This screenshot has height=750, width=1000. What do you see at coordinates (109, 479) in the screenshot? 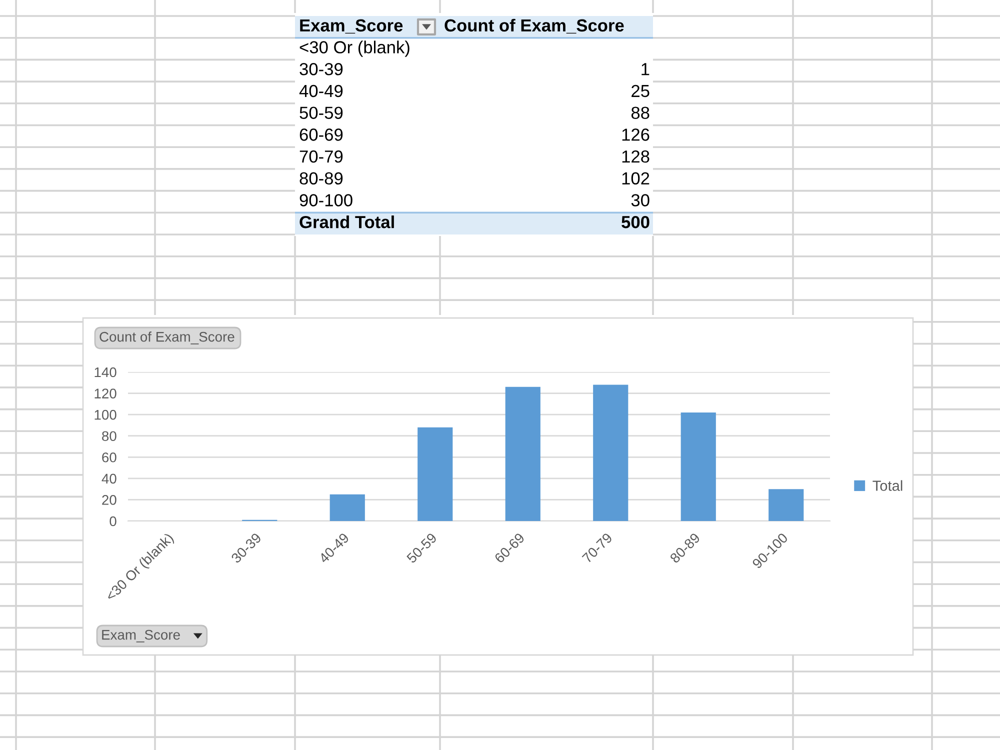
I see `y-tick-label: 40` at bounding box center [109, 479].